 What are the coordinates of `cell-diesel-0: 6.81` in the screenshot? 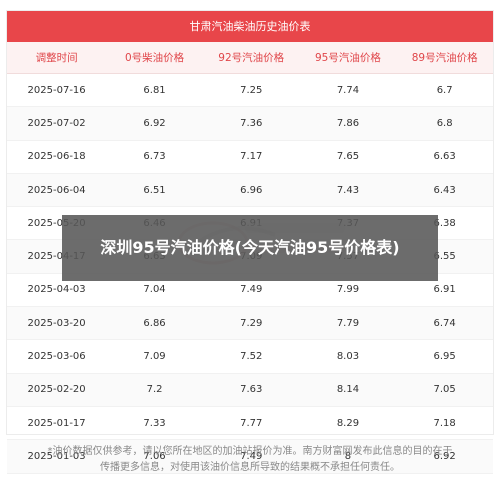 It's located at (154, 90).